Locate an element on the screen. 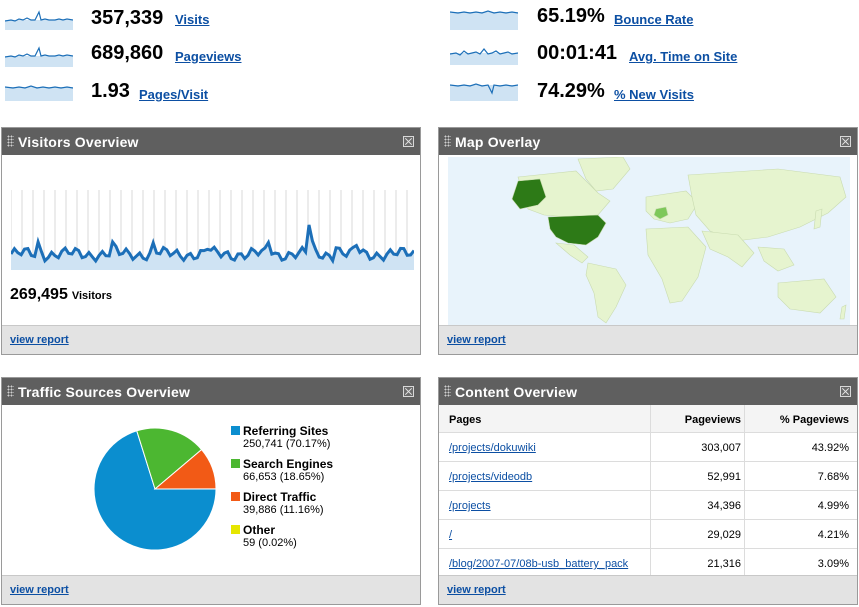 This screenshot has height=607, width=859. avg-time-link: Avg. Time on Site is located at coordinates (683, 56).